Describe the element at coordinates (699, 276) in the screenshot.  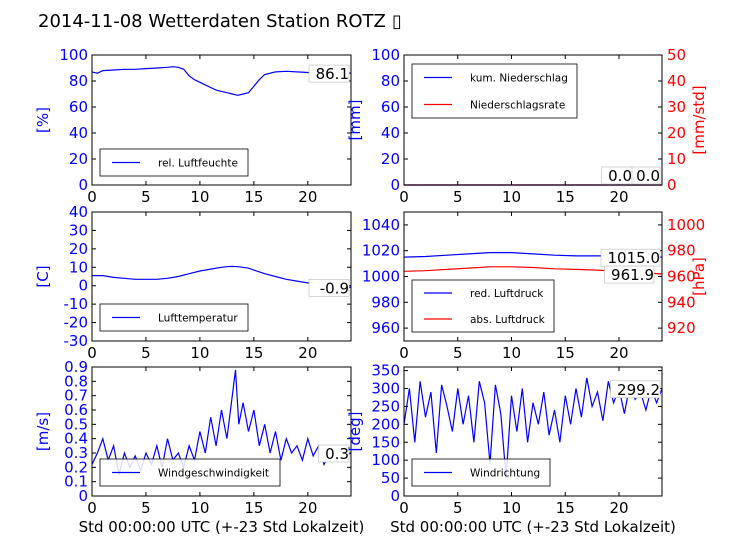
I see `y-axis-label-right: [hPa]` at that location.